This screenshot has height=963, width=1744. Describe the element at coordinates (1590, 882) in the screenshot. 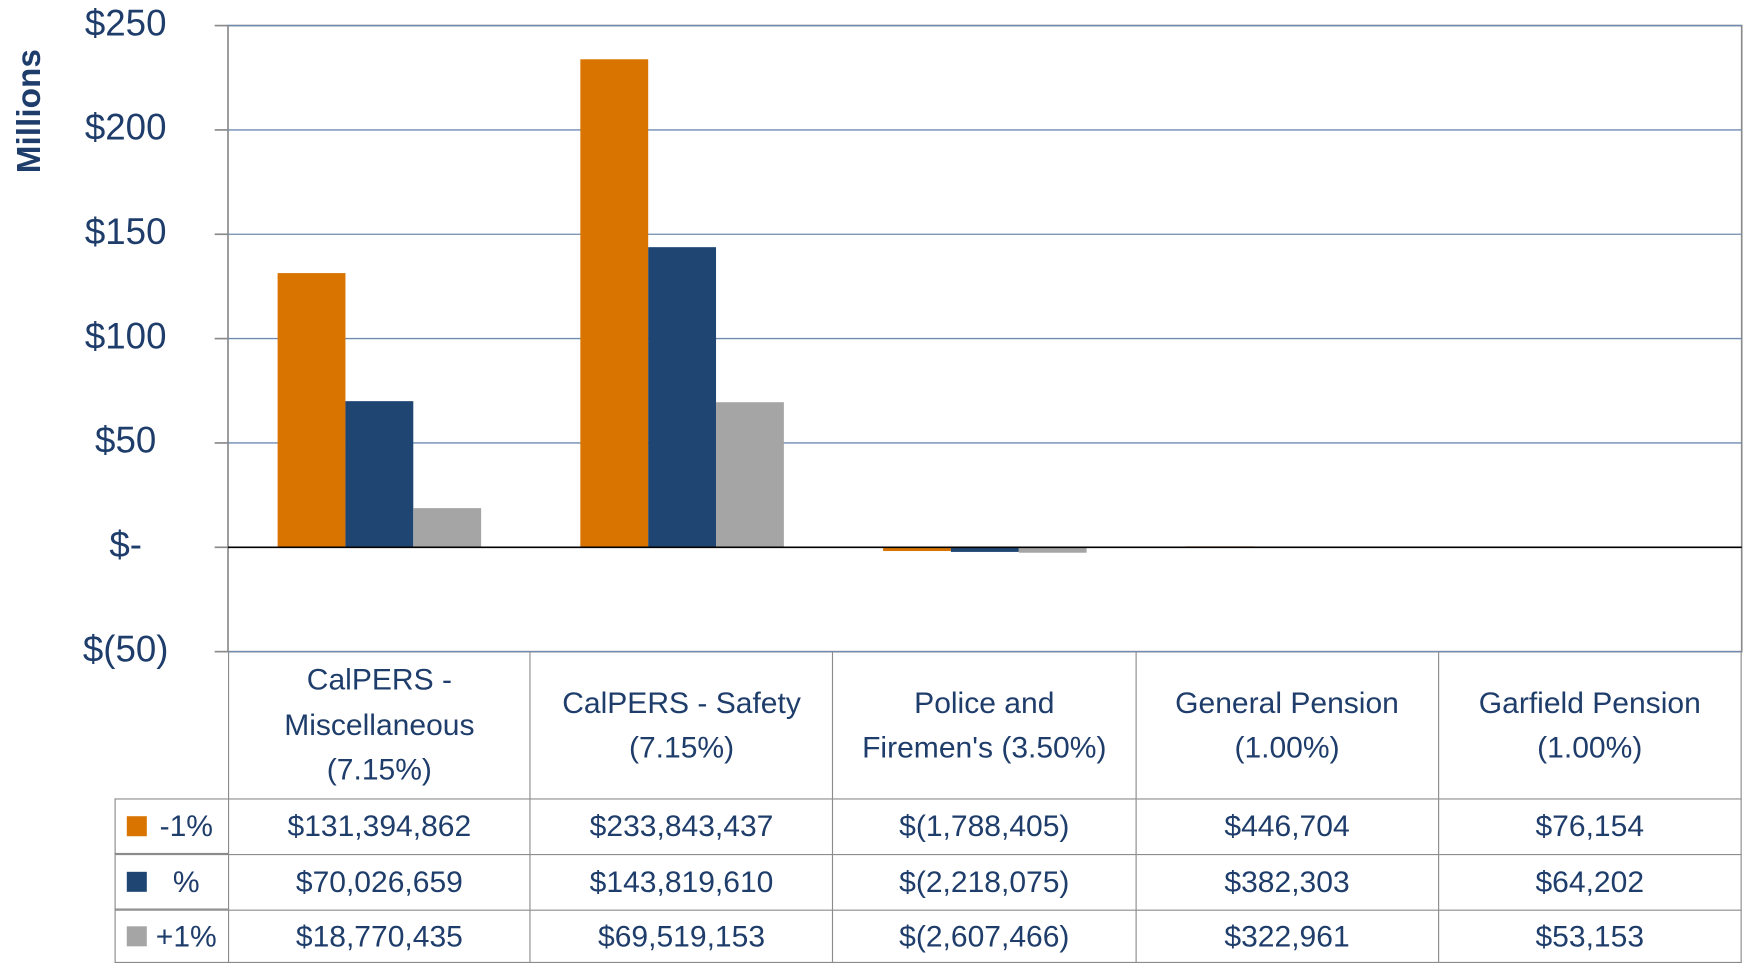

I see `data-label: $64,202` at that location.